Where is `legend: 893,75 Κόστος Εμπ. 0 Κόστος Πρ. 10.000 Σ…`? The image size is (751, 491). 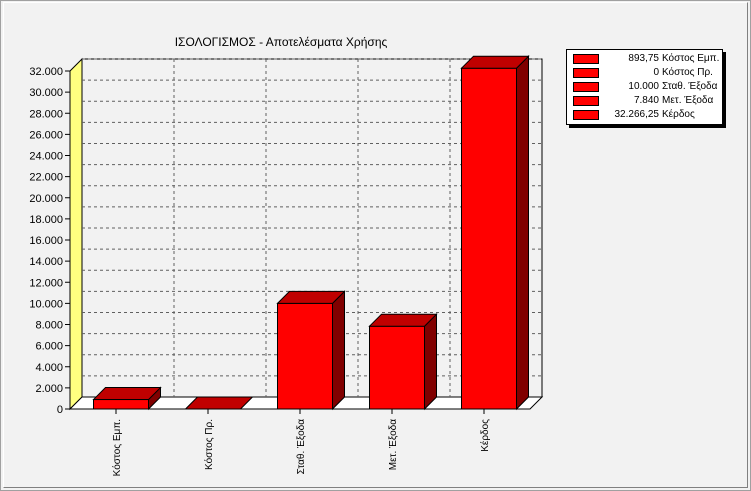
legend: 893,75 Κόστος Εμπ. 0 Κόστος Πρ. 10.000 Σ… is located at coordinates (644, 87).